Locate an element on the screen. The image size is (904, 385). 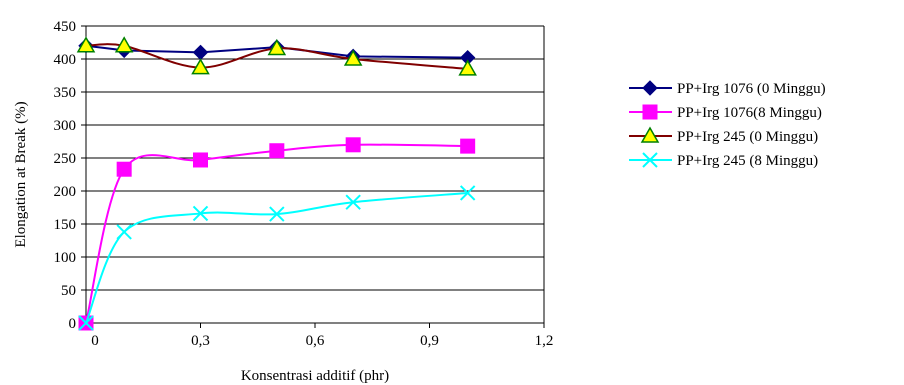
y-tick-label: 400 is located at coordinates (65, 60).